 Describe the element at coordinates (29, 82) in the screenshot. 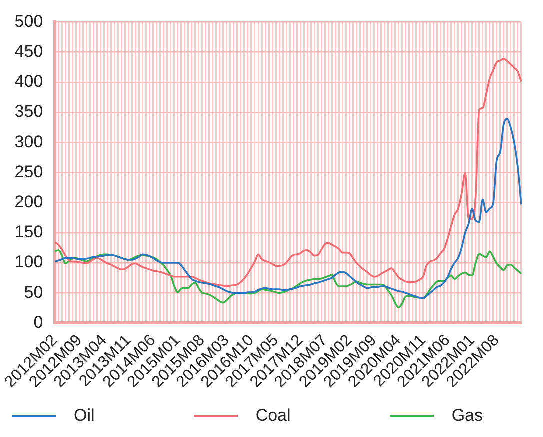

I see `y-tick-label: 400` at that location.